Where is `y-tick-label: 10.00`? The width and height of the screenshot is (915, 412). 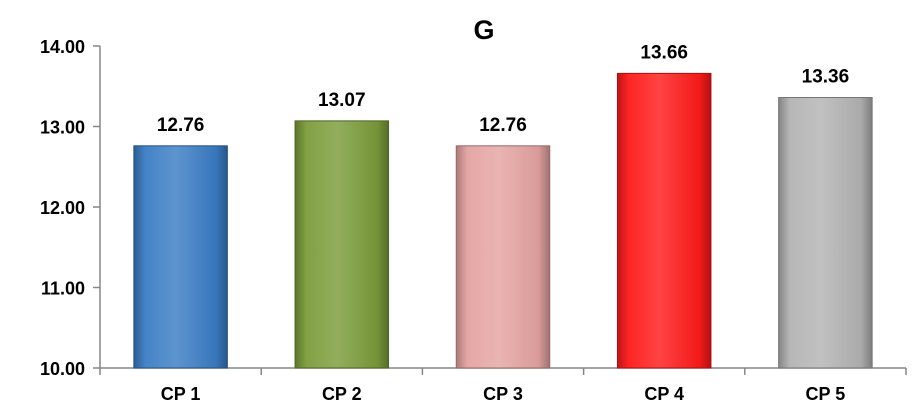
y-tick-label: 10.00 is located at coordinates (62, 369).